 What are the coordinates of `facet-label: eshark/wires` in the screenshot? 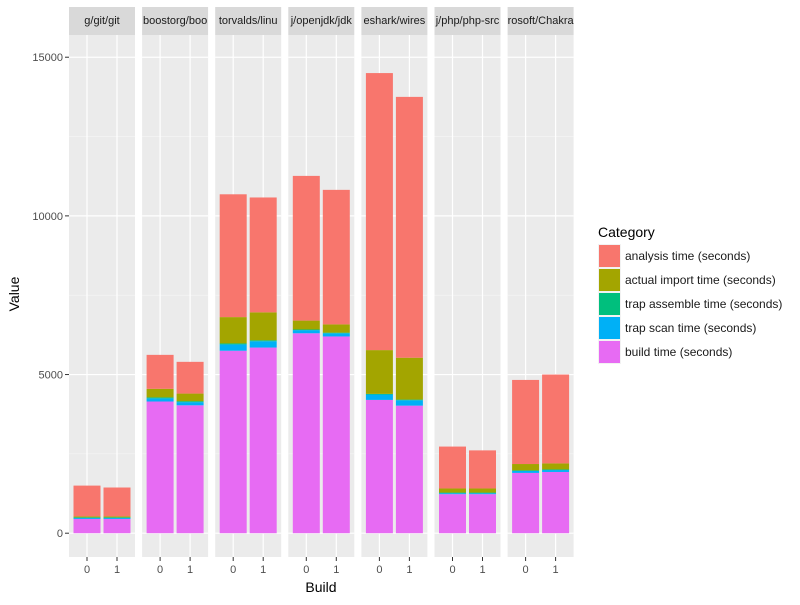 It's located at (395, 21).